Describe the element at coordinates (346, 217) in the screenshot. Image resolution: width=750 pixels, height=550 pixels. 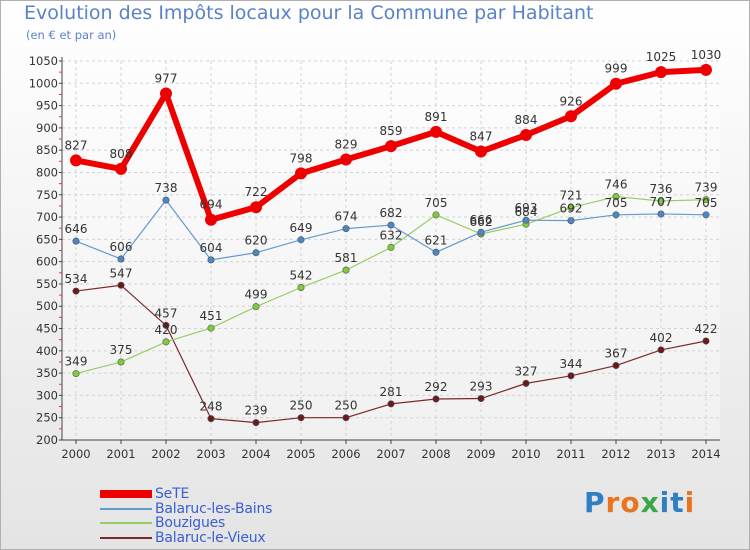
I see `data-label: 674` at that location.